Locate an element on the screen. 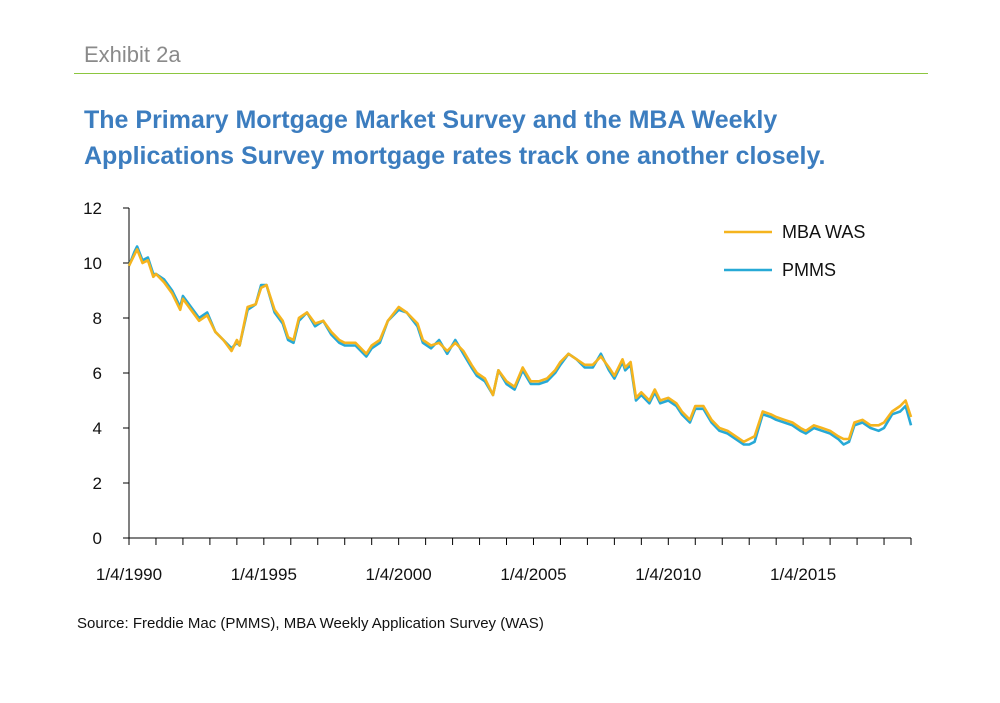 This screenshot has width=1000, height=703. x-tick-label: 1/4/2005 is located at coordinates (533, 574).